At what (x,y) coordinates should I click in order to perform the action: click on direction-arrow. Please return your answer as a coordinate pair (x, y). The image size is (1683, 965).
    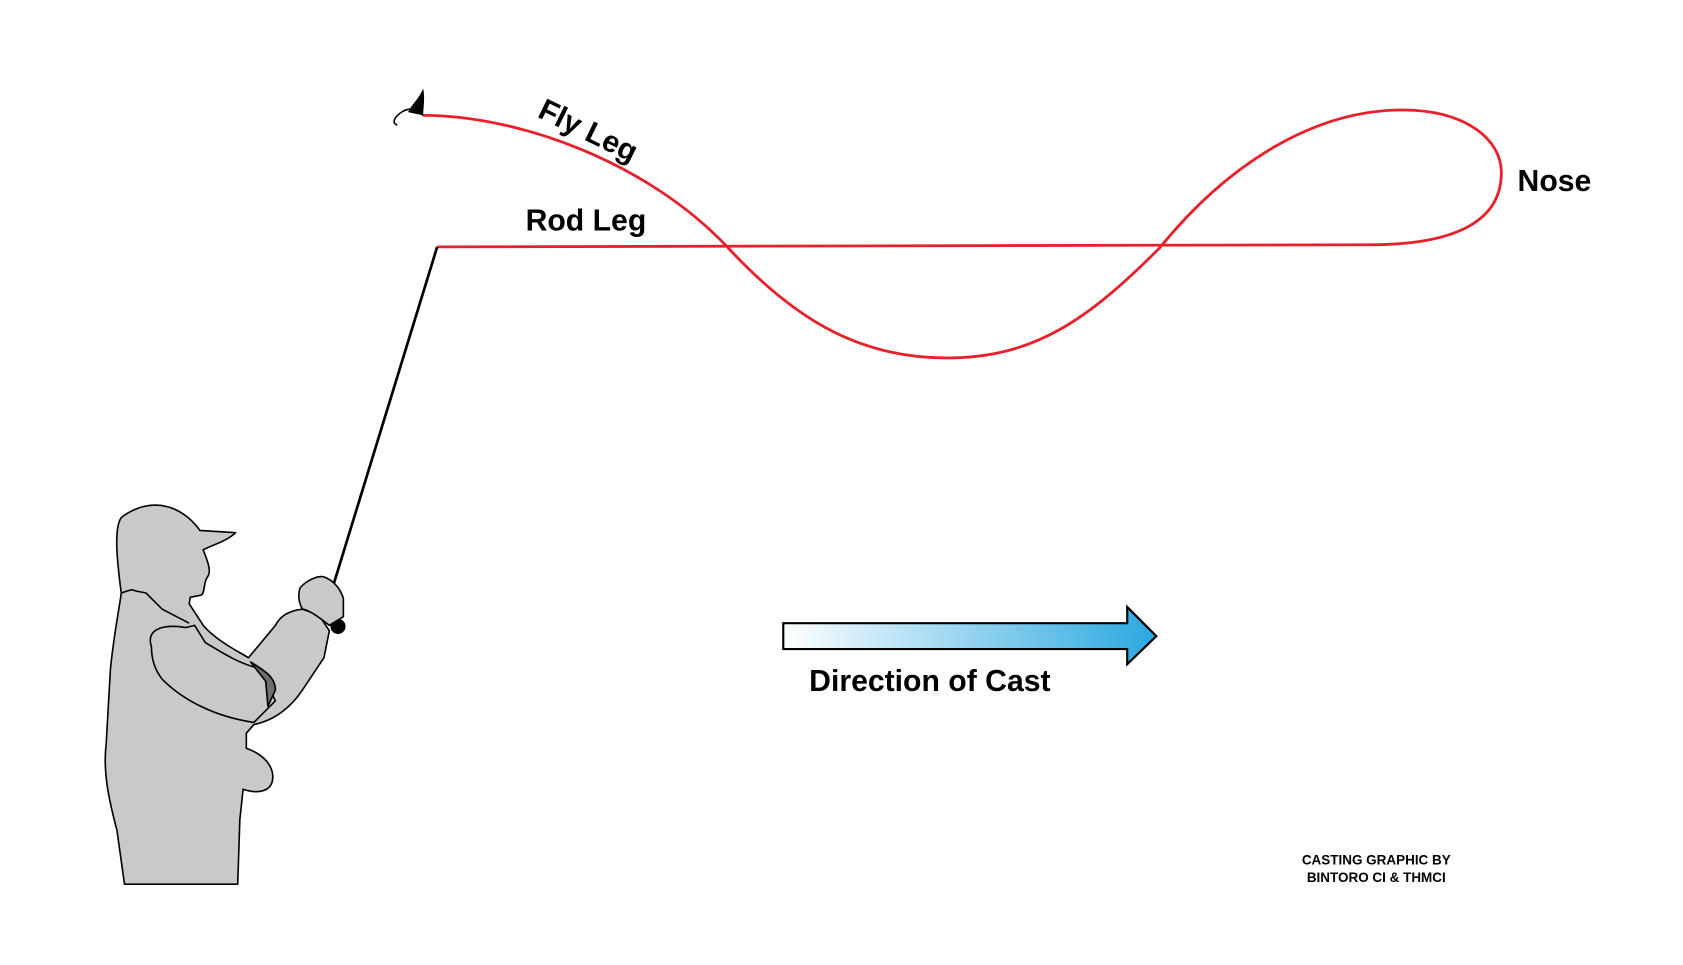
    Looking at the image, I should click on (970, 635).